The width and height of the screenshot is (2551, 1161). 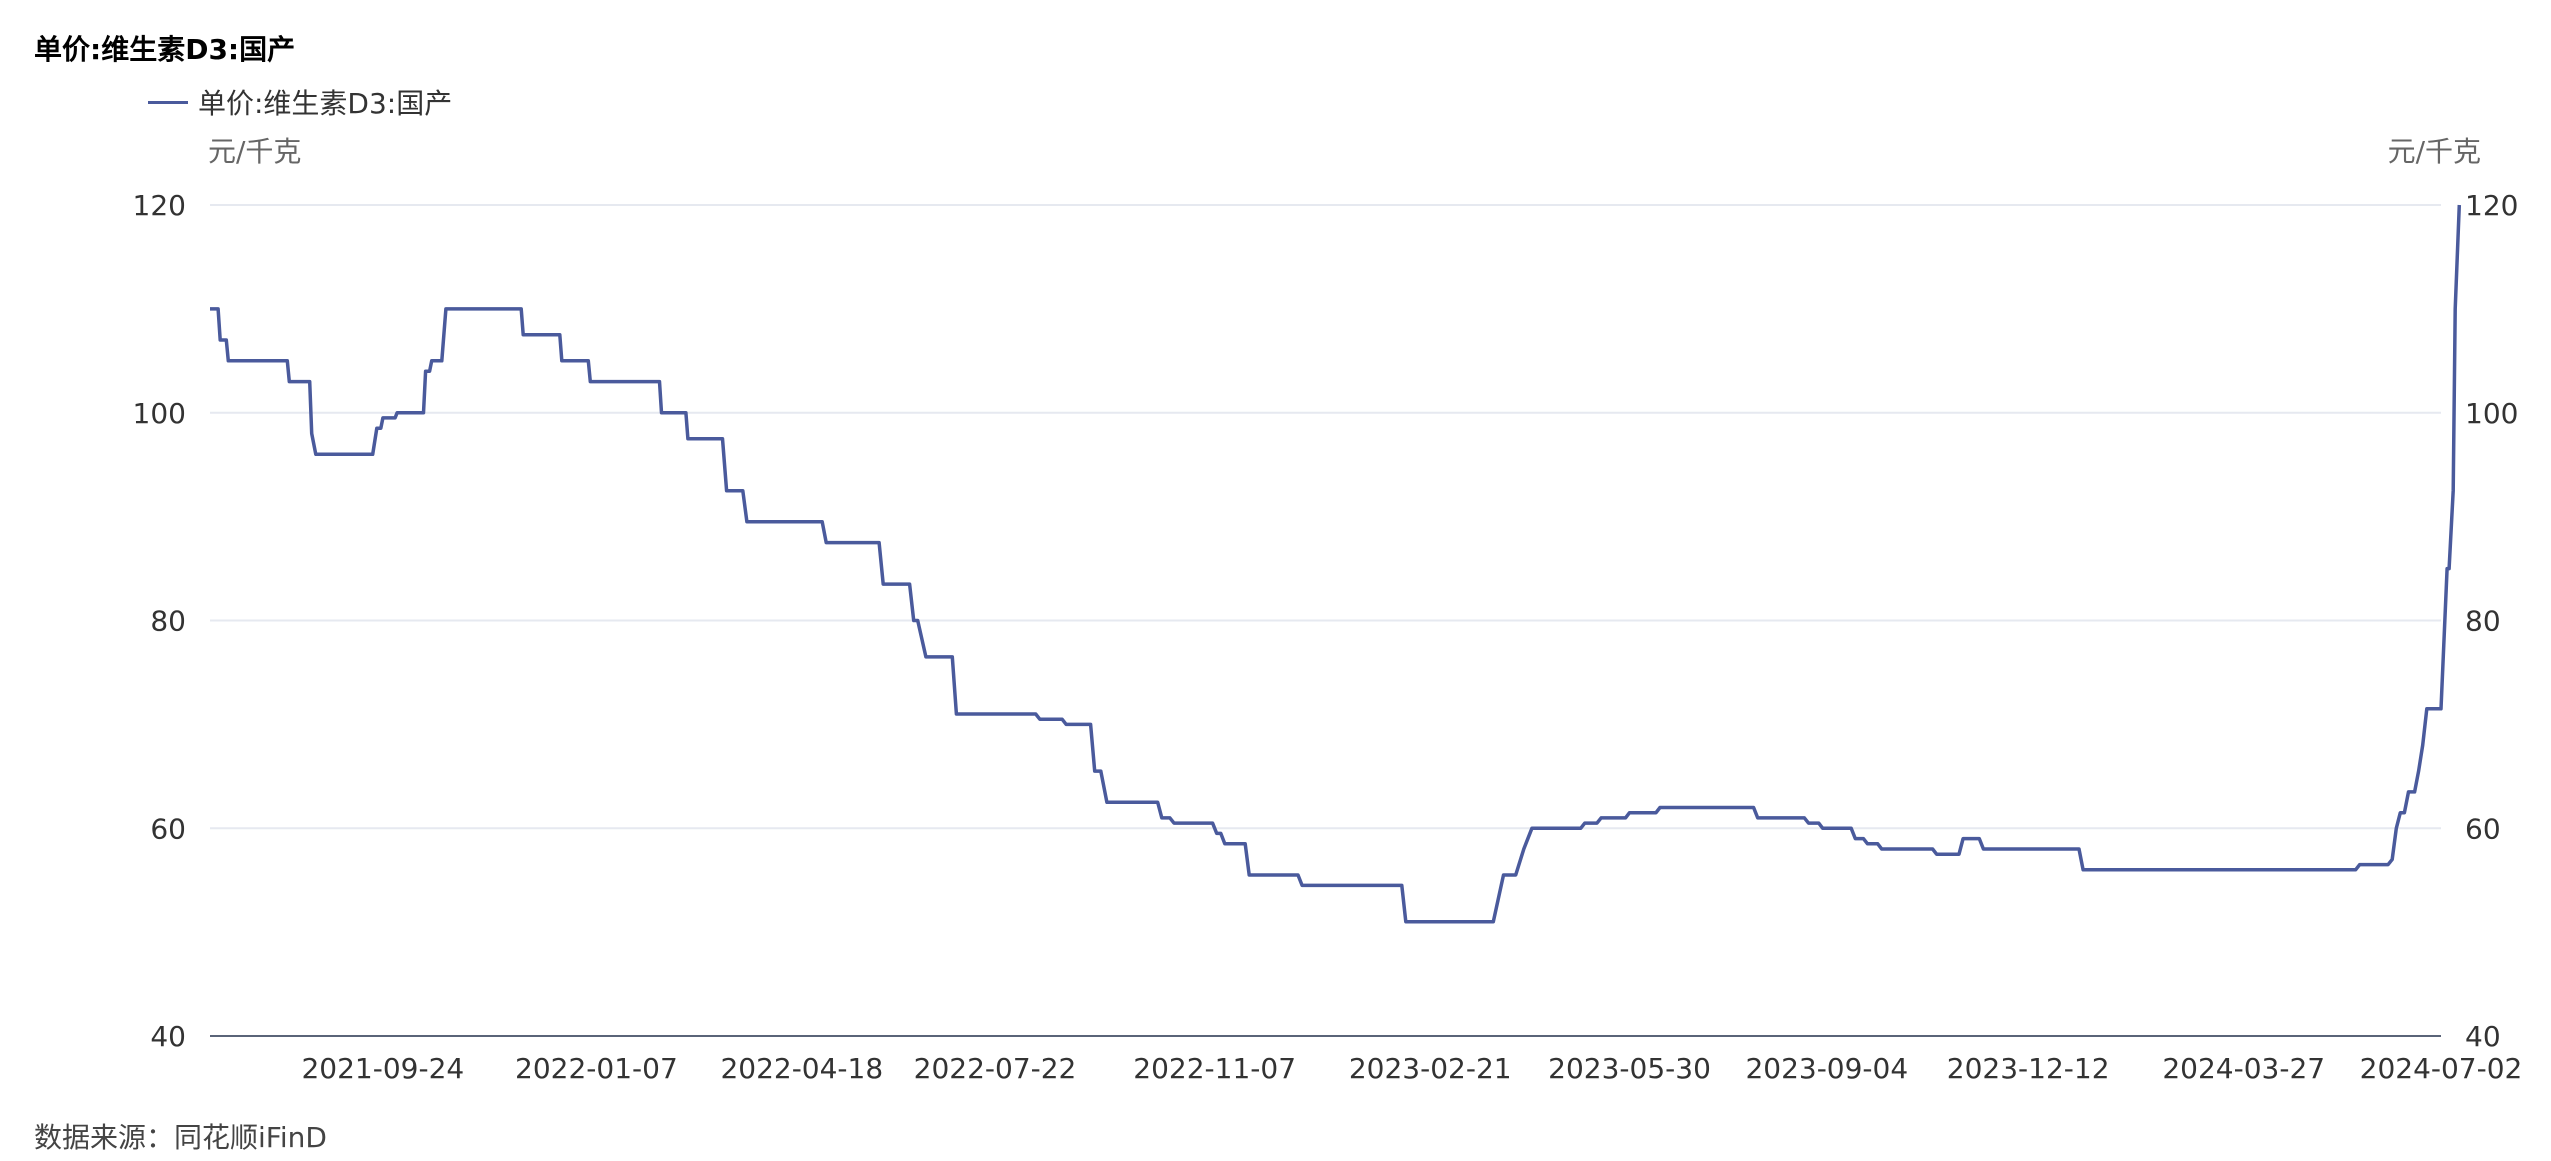 I want to click on x-tick-label: 2022-01-07, so click(x=596, y=1068).